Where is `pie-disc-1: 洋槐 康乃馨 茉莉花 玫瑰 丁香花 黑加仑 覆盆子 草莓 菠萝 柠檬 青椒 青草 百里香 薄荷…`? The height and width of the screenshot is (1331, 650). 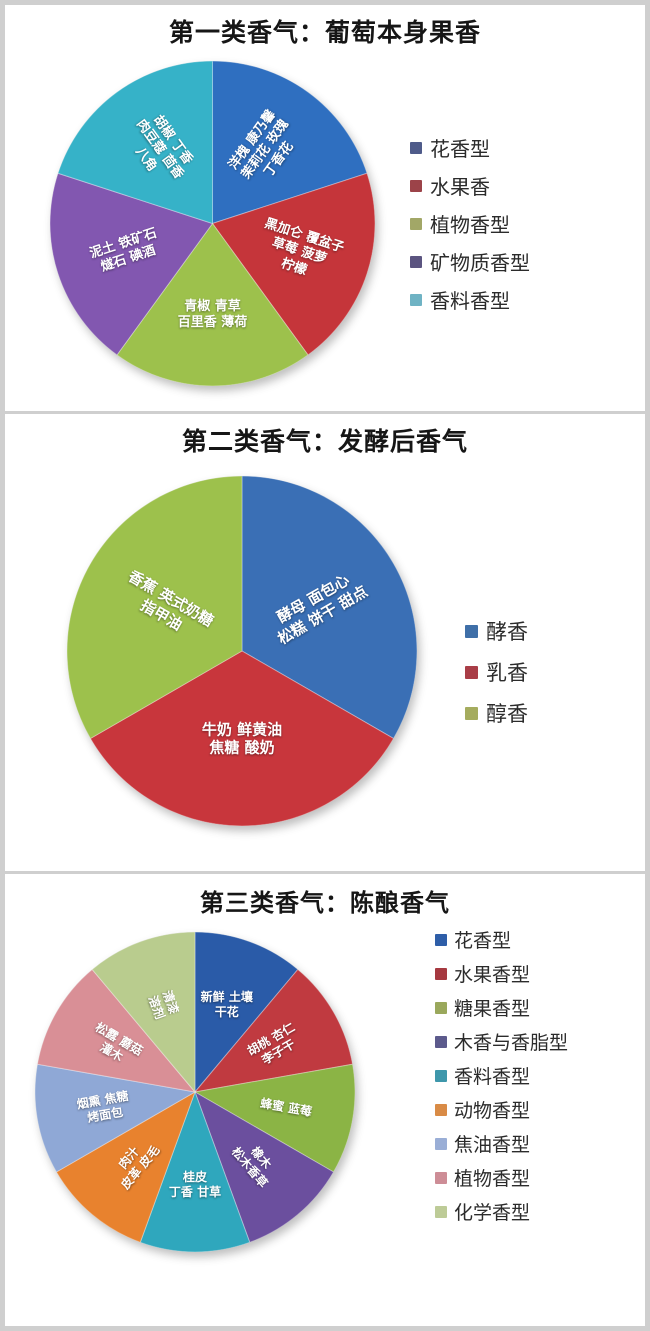
pie-disc-1: 洋槐 康乃馨 茉莉花 玫瑰 丁香花 黑加仑 覆盆子 草莓 菠萝 柠檬 青椒 青草 百里香 薄荷… is located at coordinates (212, 223).